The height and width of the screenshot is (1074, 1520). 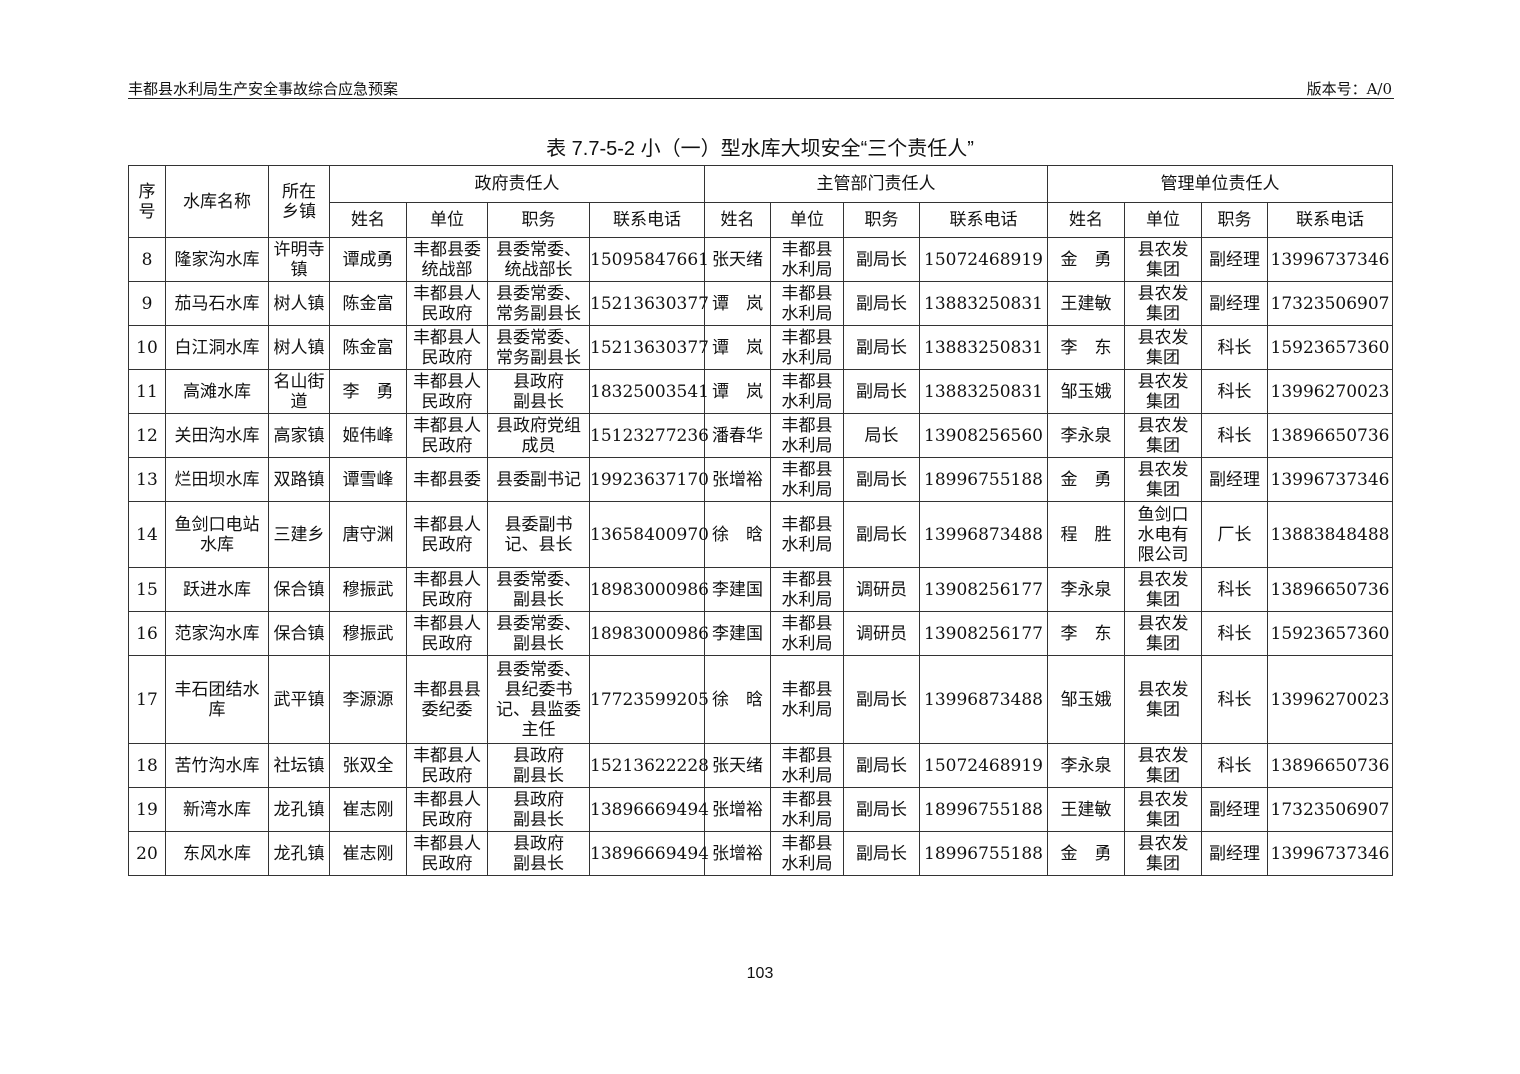 I want to click on cell-gov-phone: 13658400970, so click(x=649, y=534).